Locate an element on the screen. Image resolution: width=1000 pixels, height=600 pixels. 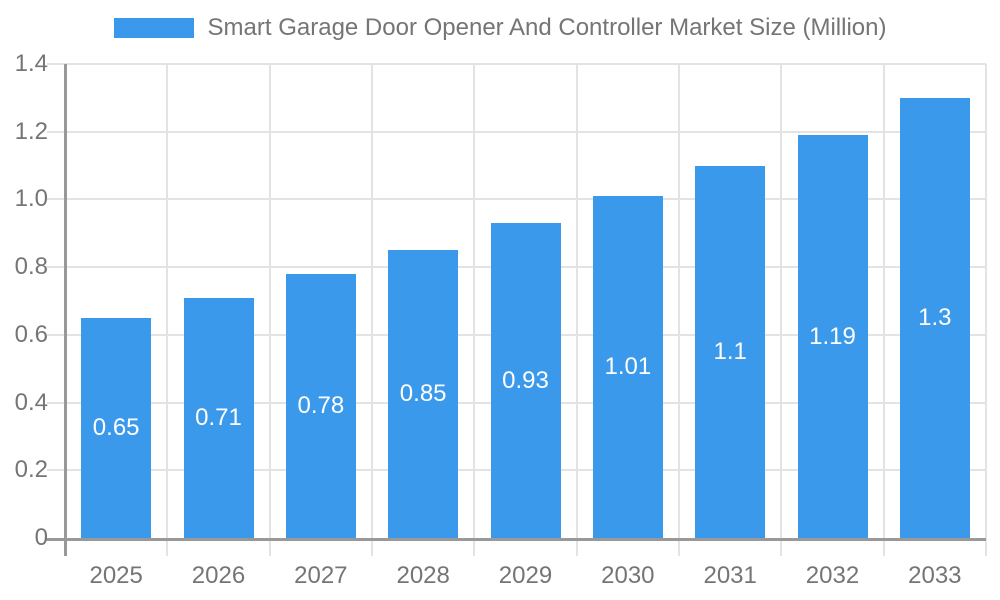
gridline-horizontal-1.2 is located at coordinates (516, 131).